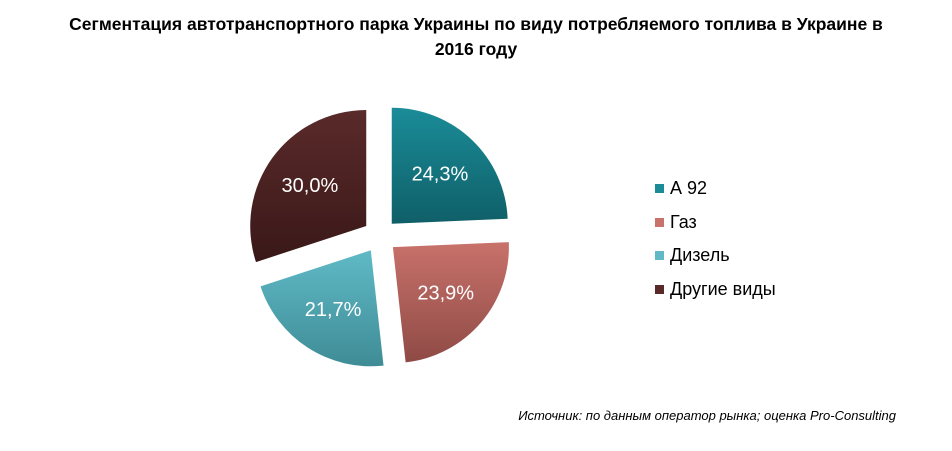 The image size is (952, 451). Describe the element at coordinates (723, 288) in the screenshot. I see `legend-label-other: Другие виды` at that location.